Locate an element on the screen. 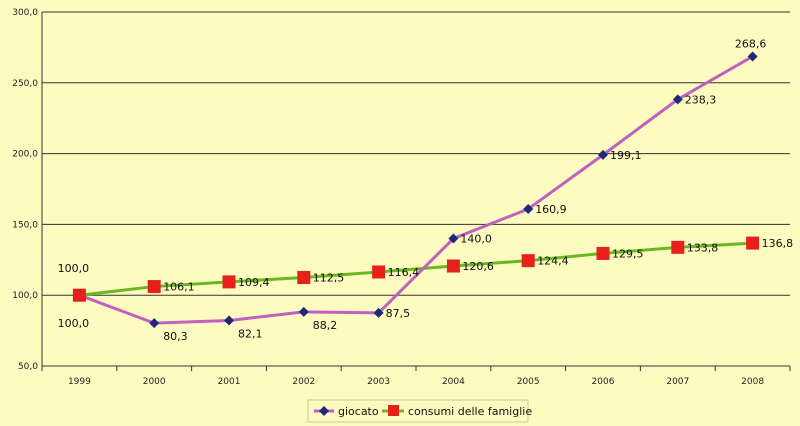 The width and height of the screenshot is (800, 426). data-label-giocato-2002: 88,2 is located at coordinates (325, 325).